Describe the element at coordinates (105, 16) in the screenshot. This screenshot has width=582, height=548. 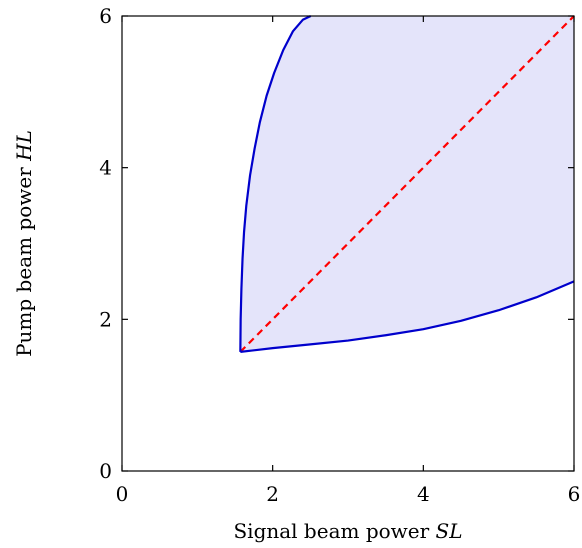
I see `y-tick-label-3: 6` at that location.